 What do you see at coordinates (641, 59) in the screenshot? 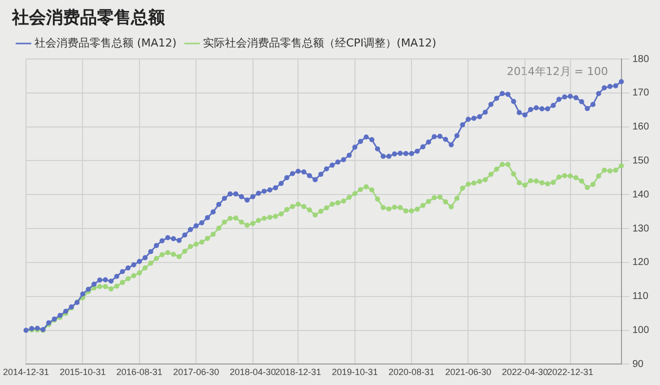
I see `y-tick-label: 180` at bounding box center [641, 59].